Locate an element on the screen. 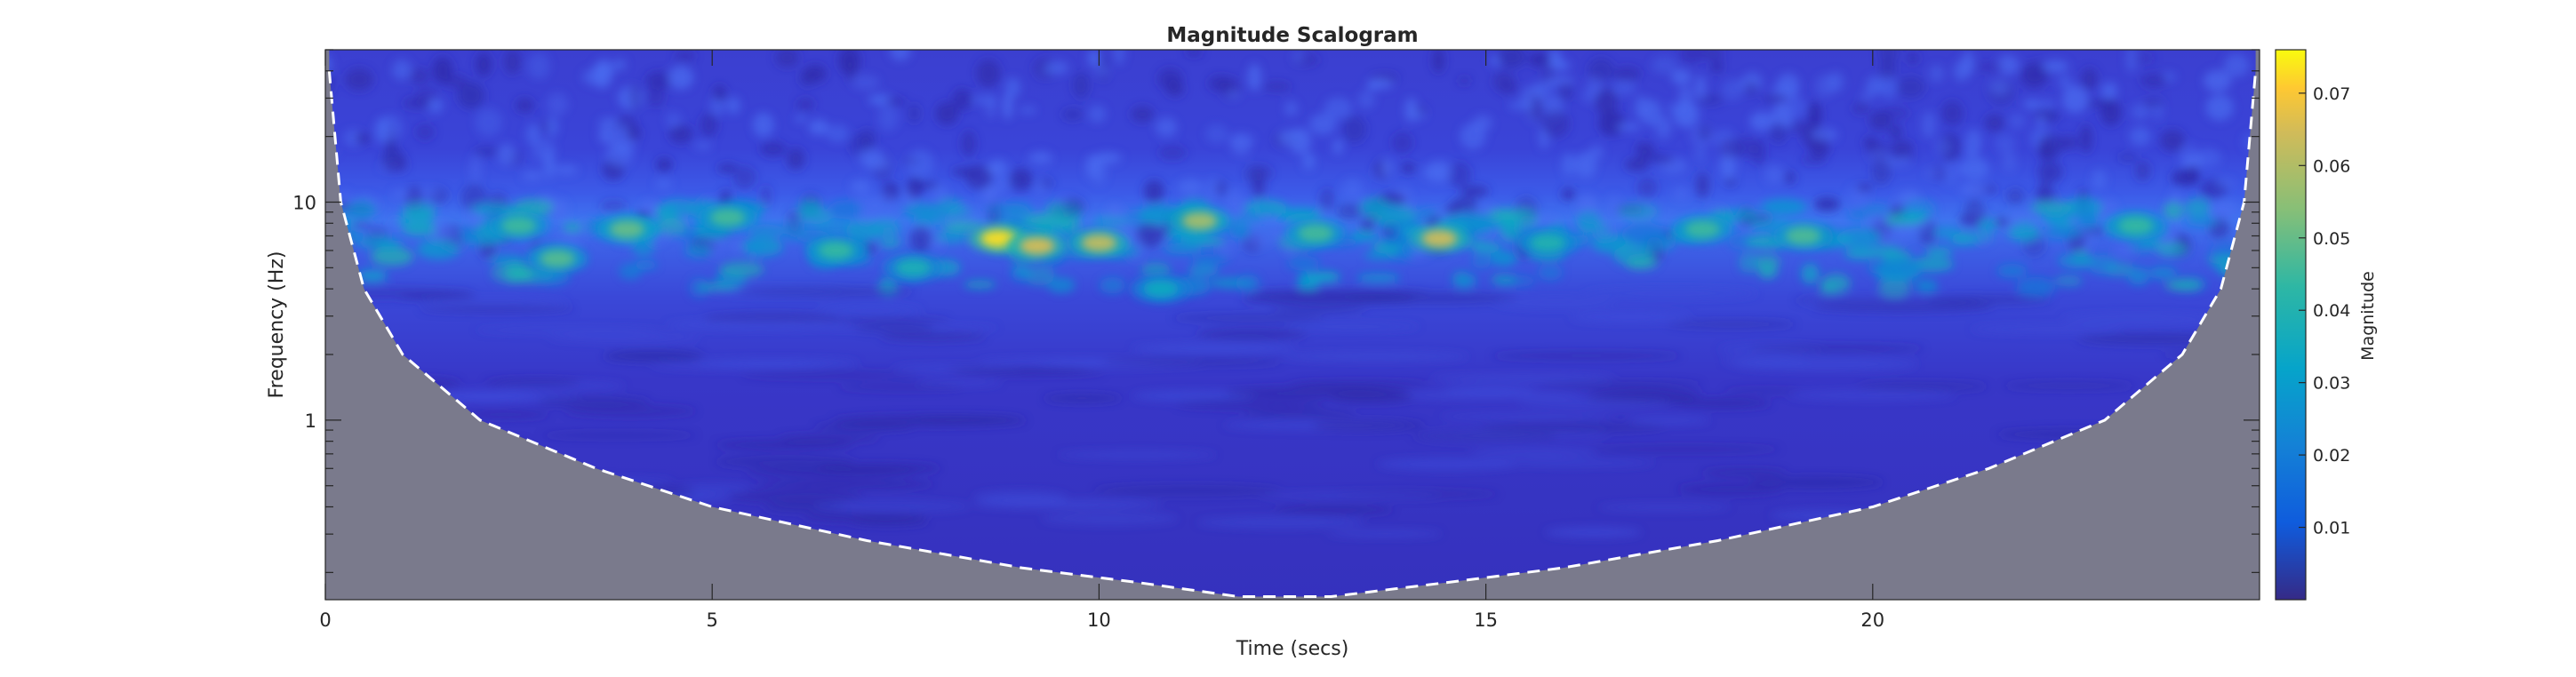 The width and height of the screenshot is (2576, 677). colorbar-gradient is located at coordinates (2291, 325).